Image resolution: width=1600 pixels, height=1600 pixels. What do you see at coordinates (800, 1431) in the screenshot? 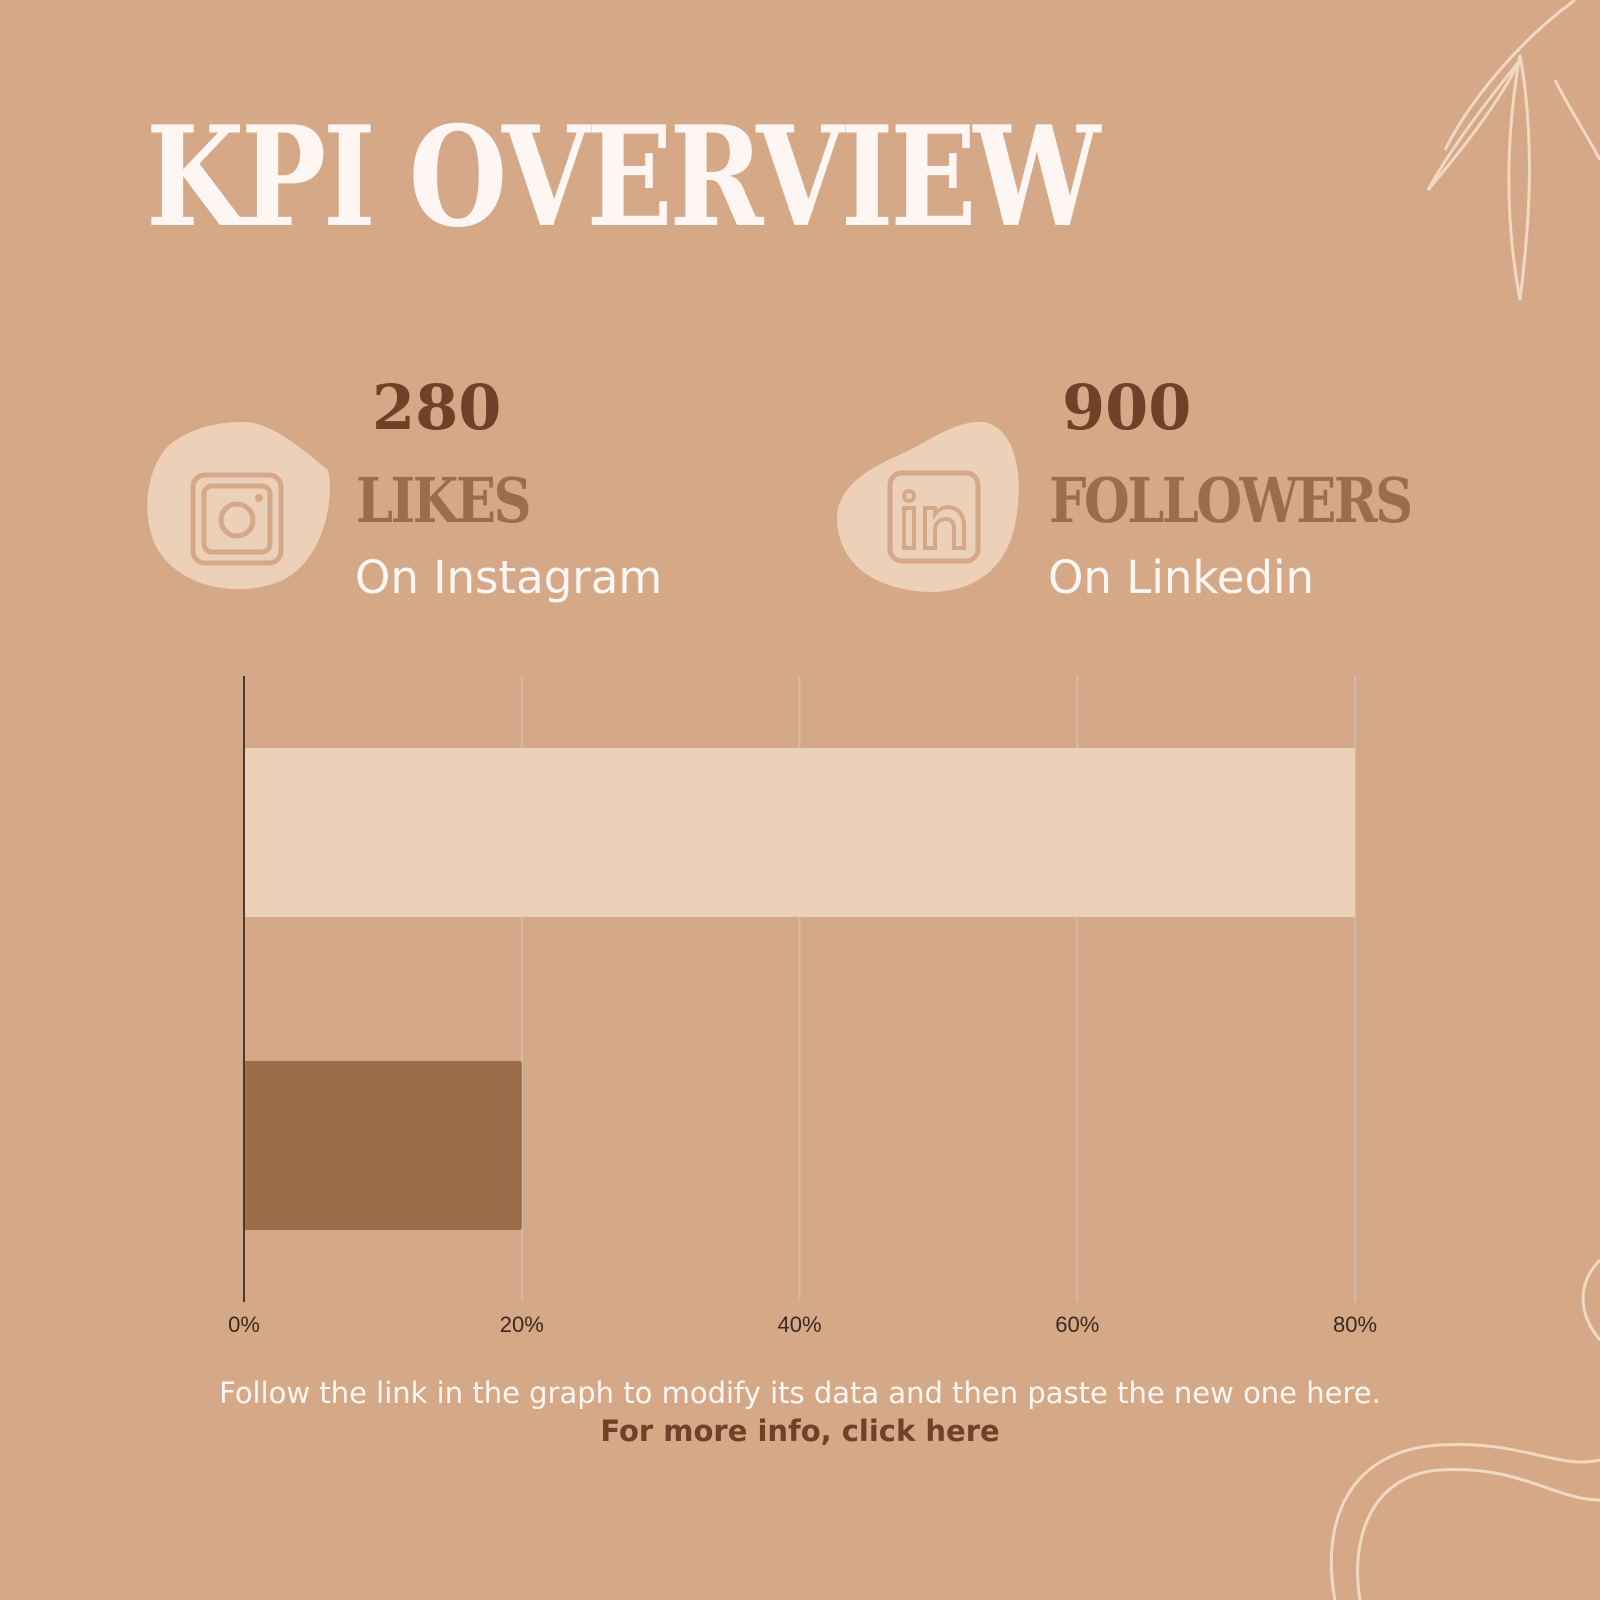
I see `more-info-link: For more info, click here` at bounding box center [800, 1431].